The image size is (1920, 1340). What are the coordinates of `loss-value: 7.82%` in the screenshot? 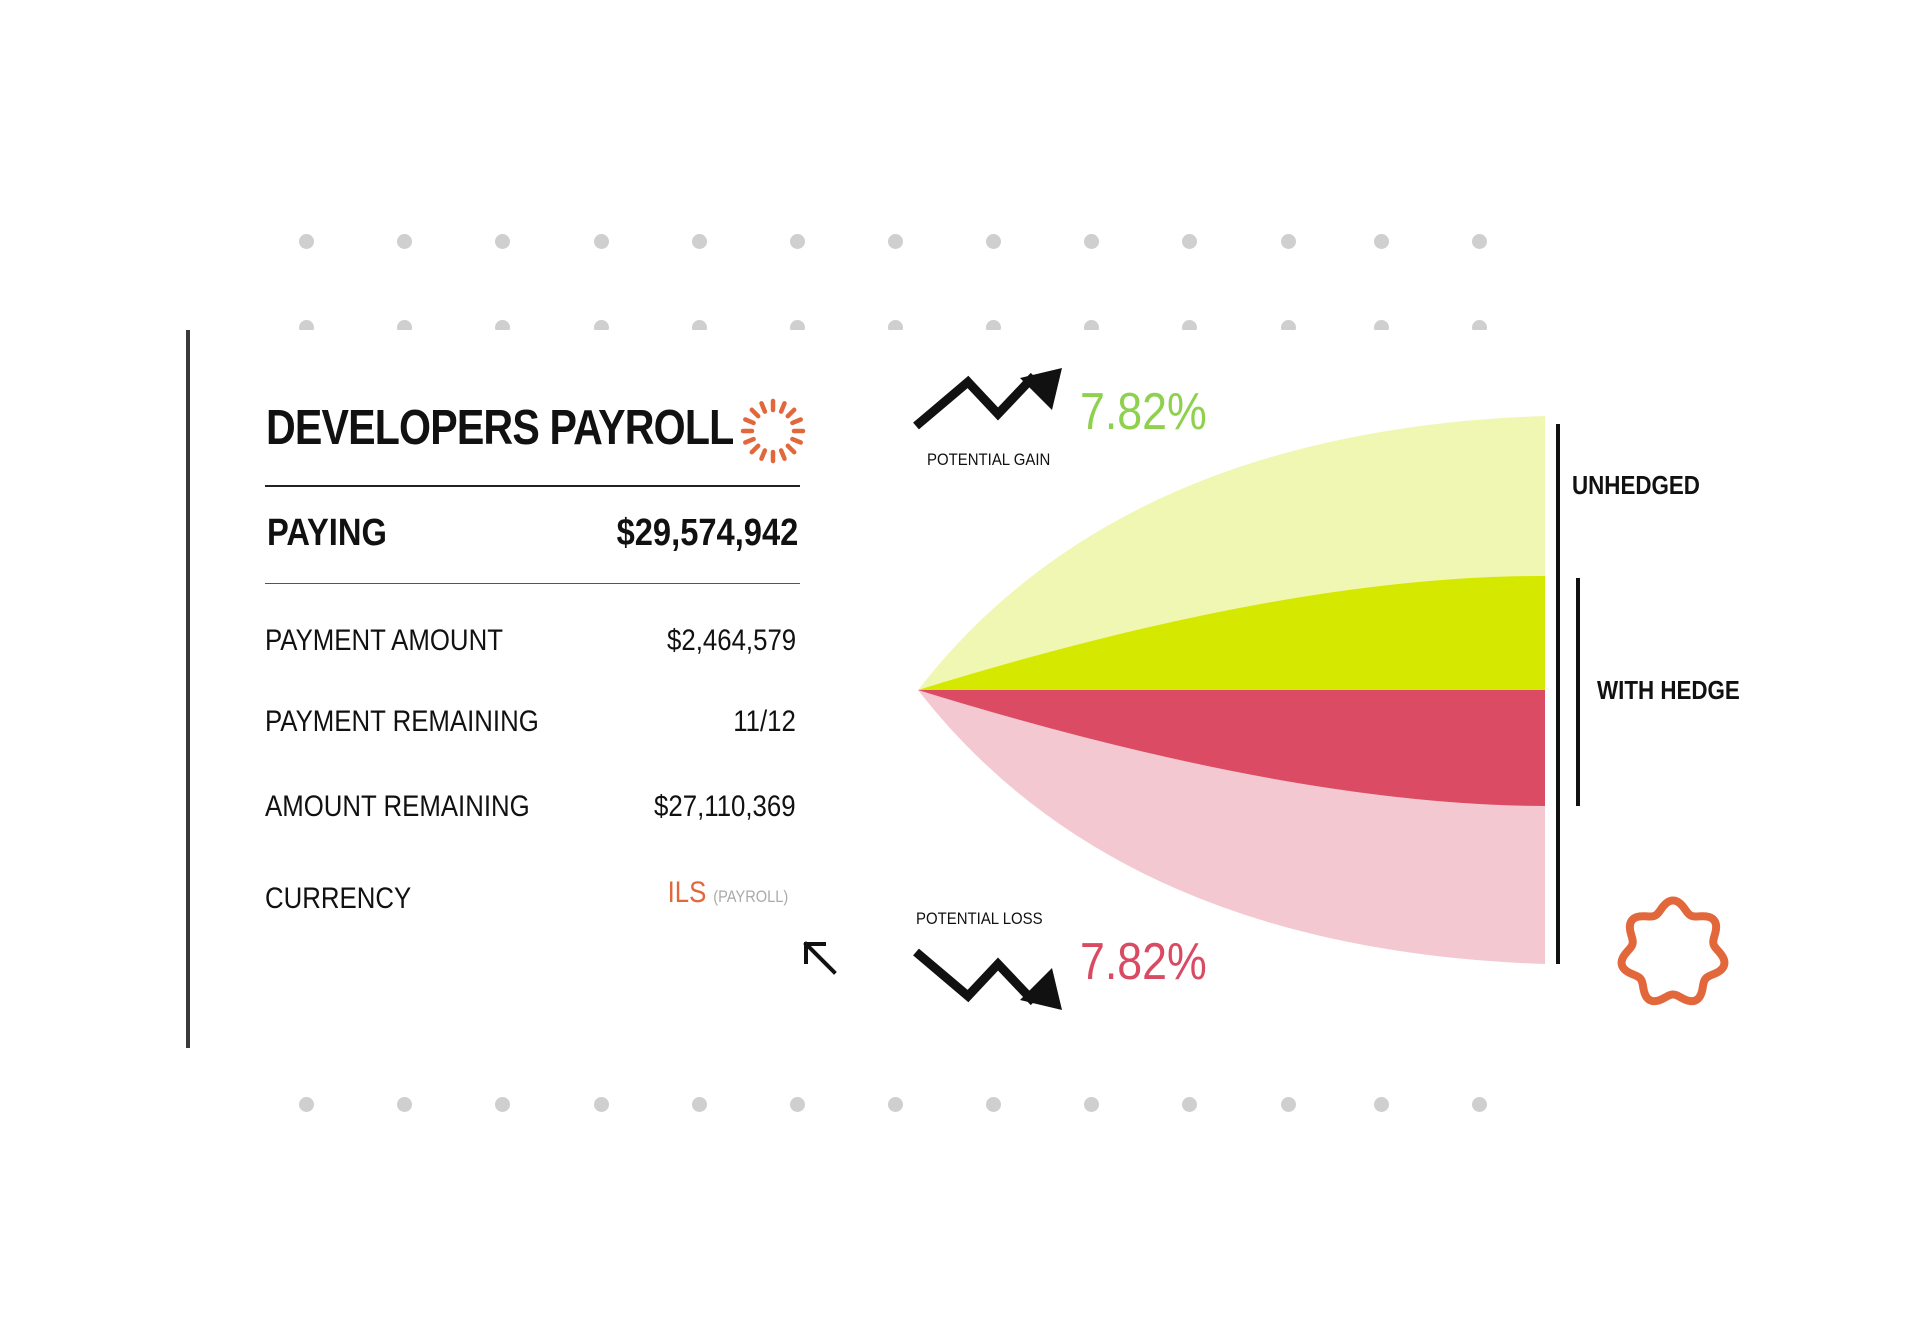 It's located at (1143, 962).